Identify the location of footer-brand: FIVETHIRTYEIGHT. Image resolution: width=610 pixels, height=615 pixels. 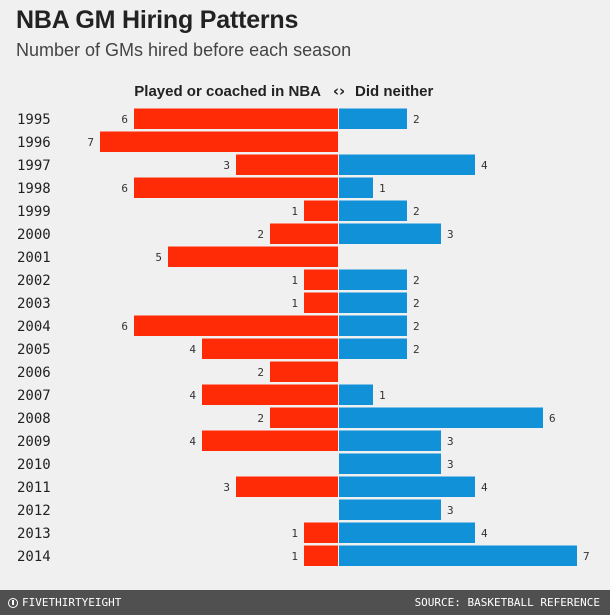
(64, 602).